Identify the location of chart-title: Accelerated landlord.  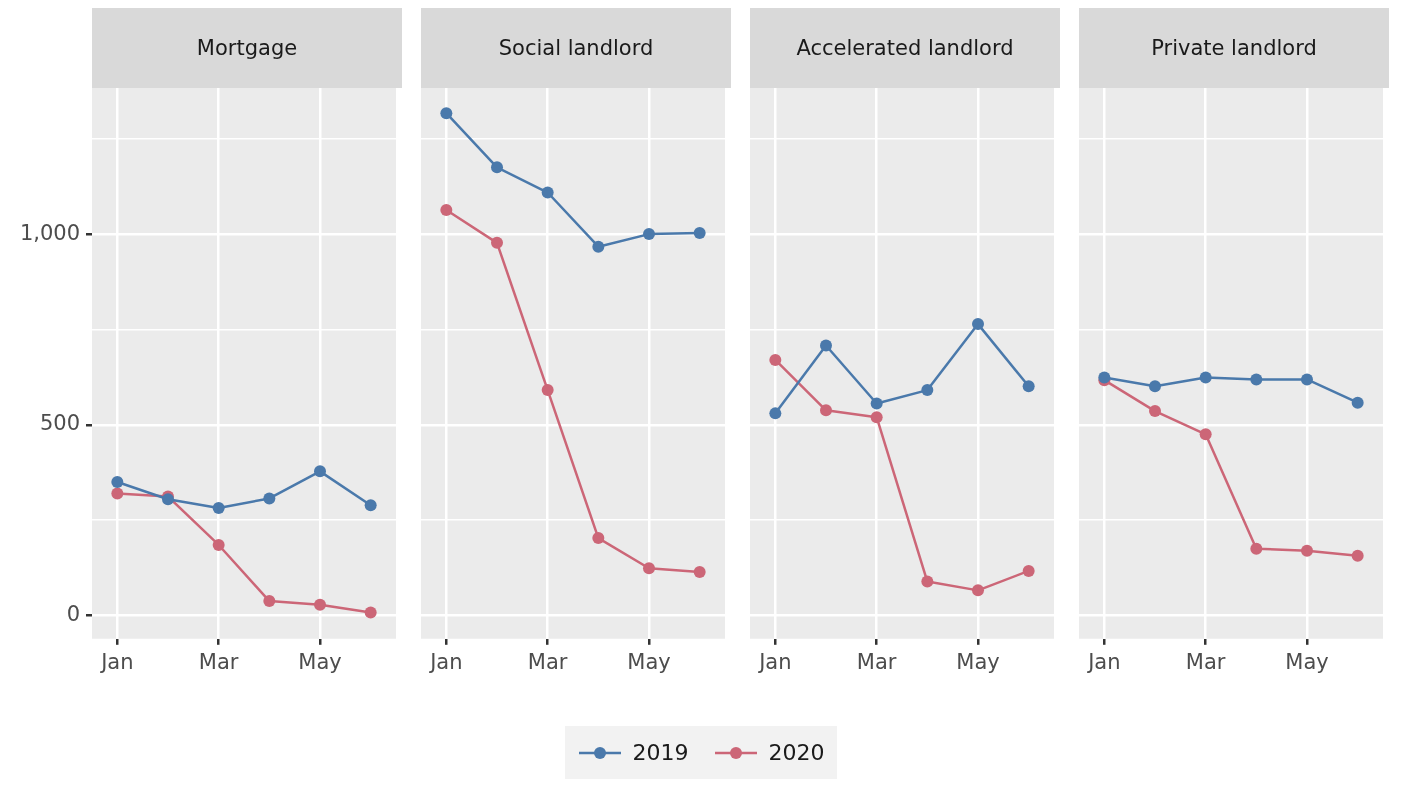
(905, 48).